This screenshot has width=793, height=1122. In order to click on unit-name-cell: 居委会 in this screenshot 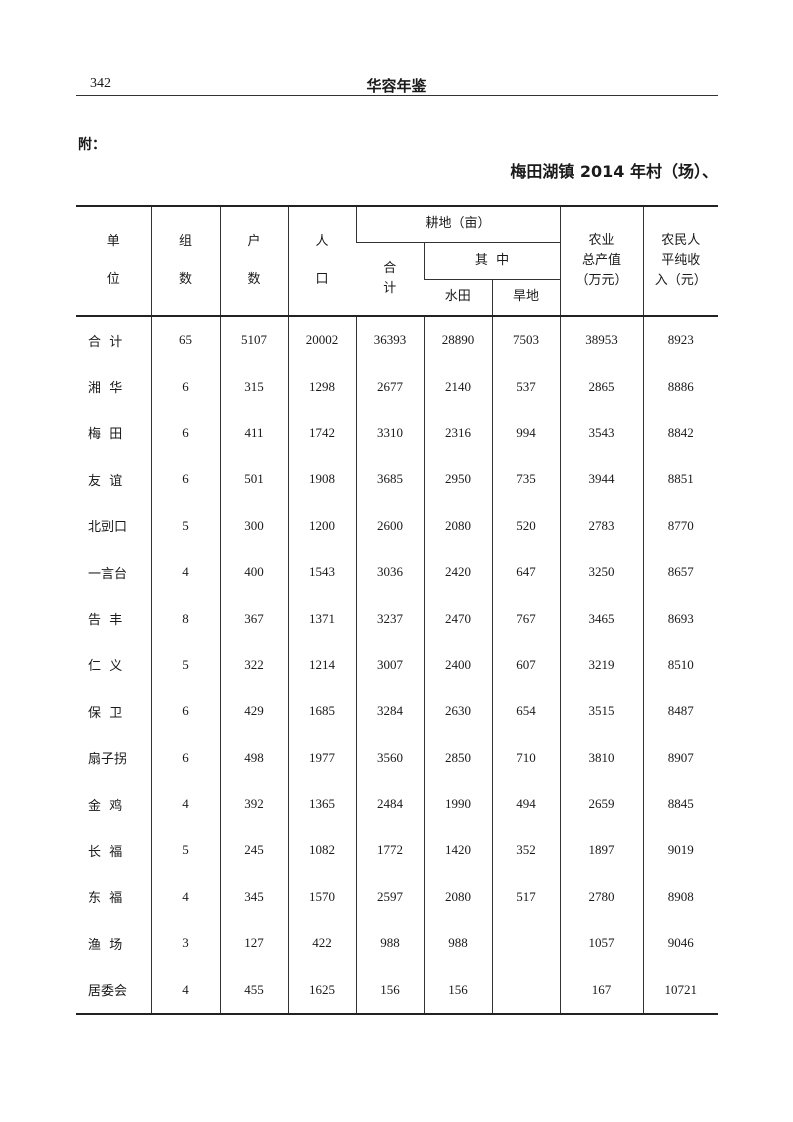, I will do `click(108, 992)`.